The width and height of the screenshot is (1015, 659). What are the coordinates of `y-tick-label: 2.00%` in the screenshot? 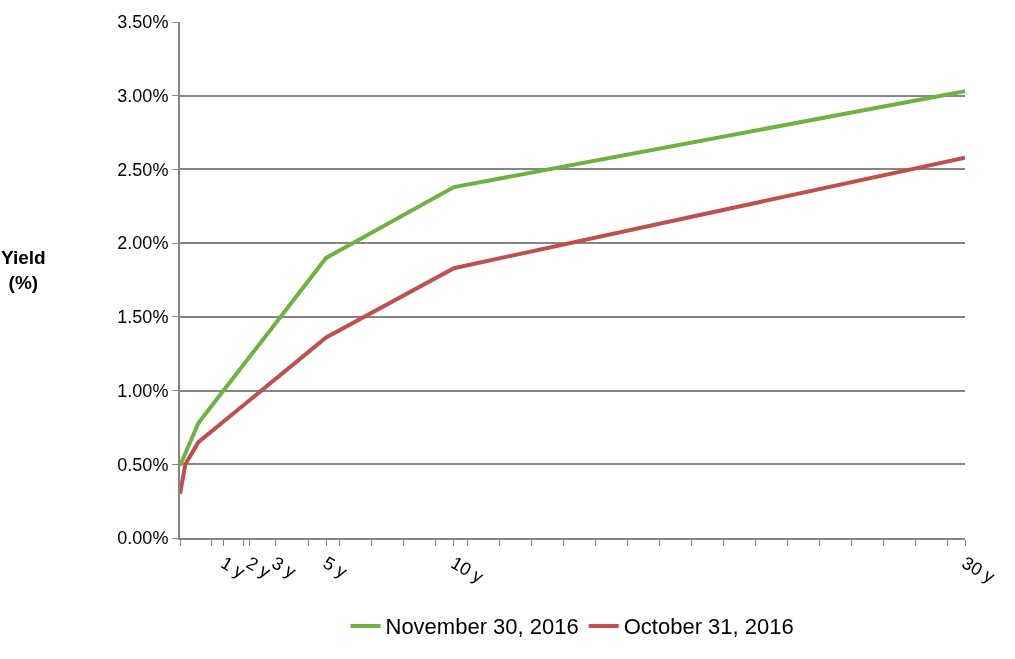 It's located at (143, 243).